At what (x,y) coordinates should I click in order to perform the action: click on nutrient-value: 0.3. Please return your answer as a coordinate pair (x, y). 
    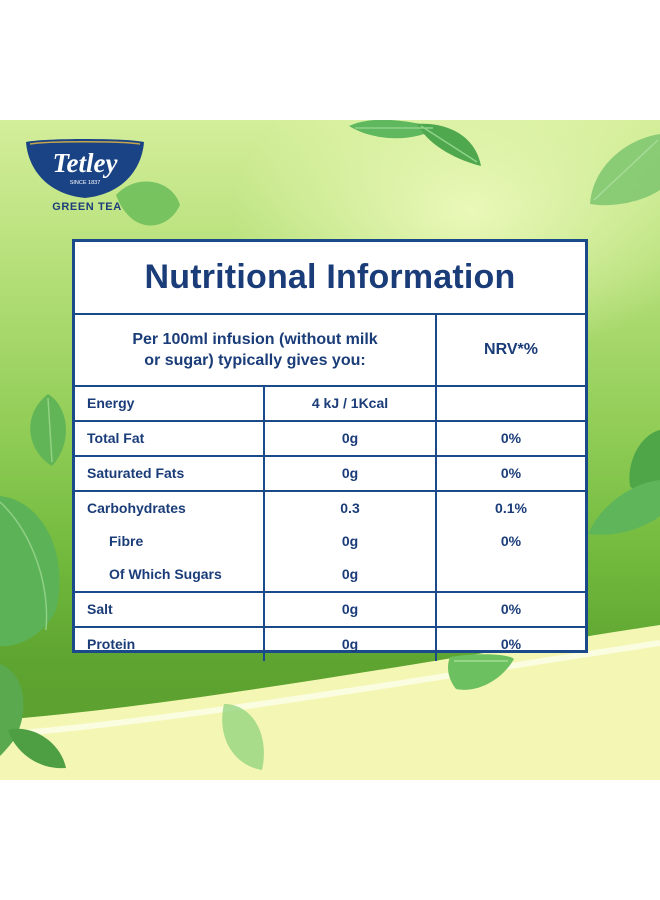
    Looking at the image, I should click on (350, 508).